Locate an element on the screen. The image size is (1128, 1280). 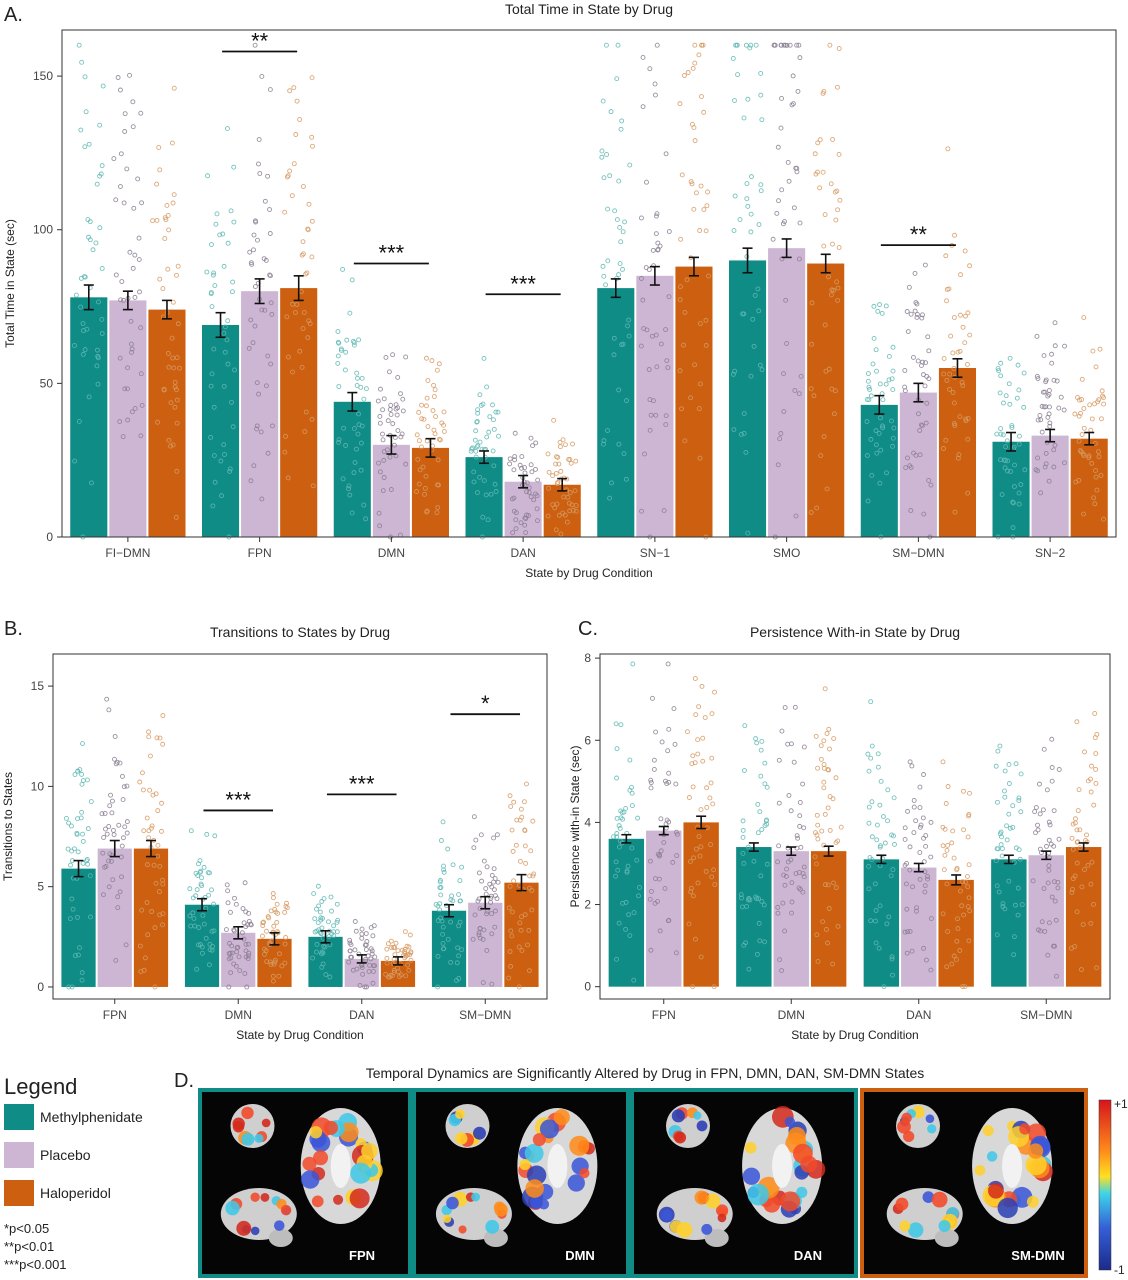
bar is located at coordinates (828, 919).